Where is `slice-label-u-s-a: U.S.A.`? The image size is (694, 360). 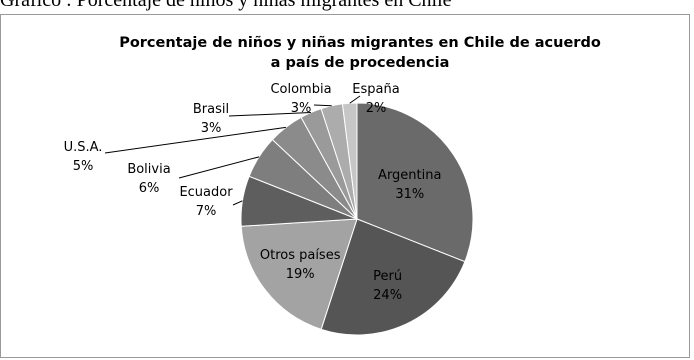
slice-label-u-s-a: U.S.A. is located at coordinates (83, 147).